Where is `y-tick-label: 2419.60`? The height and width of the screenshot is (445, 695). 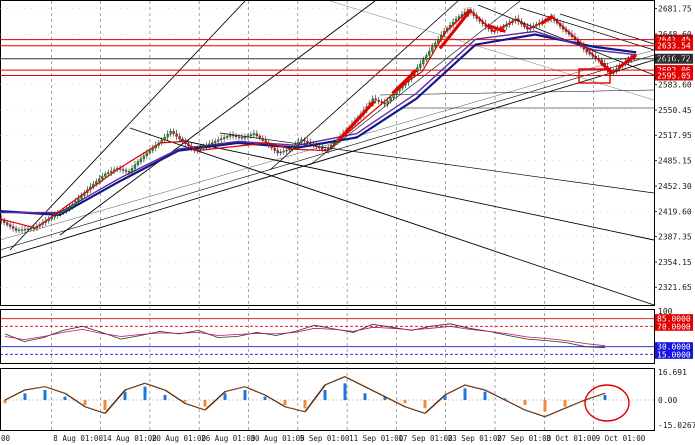
y-tick-label: 2419.60 is located at coordinates (675, 211).